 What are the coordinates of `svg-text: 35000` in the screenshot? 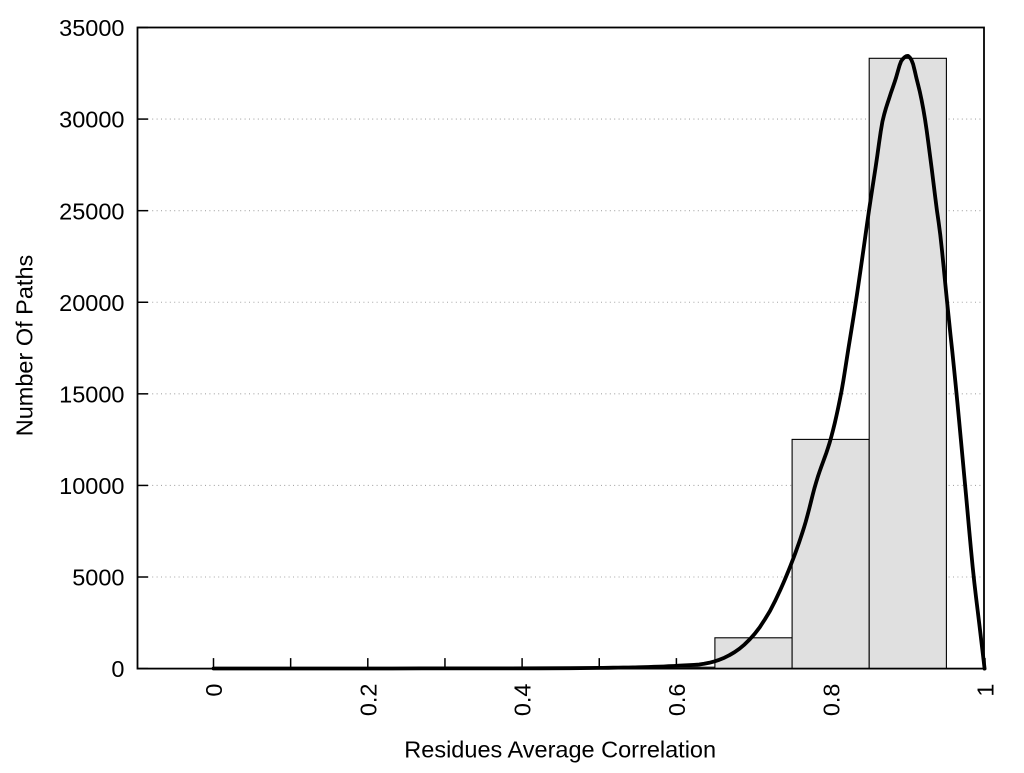 It's located at (91, 28).